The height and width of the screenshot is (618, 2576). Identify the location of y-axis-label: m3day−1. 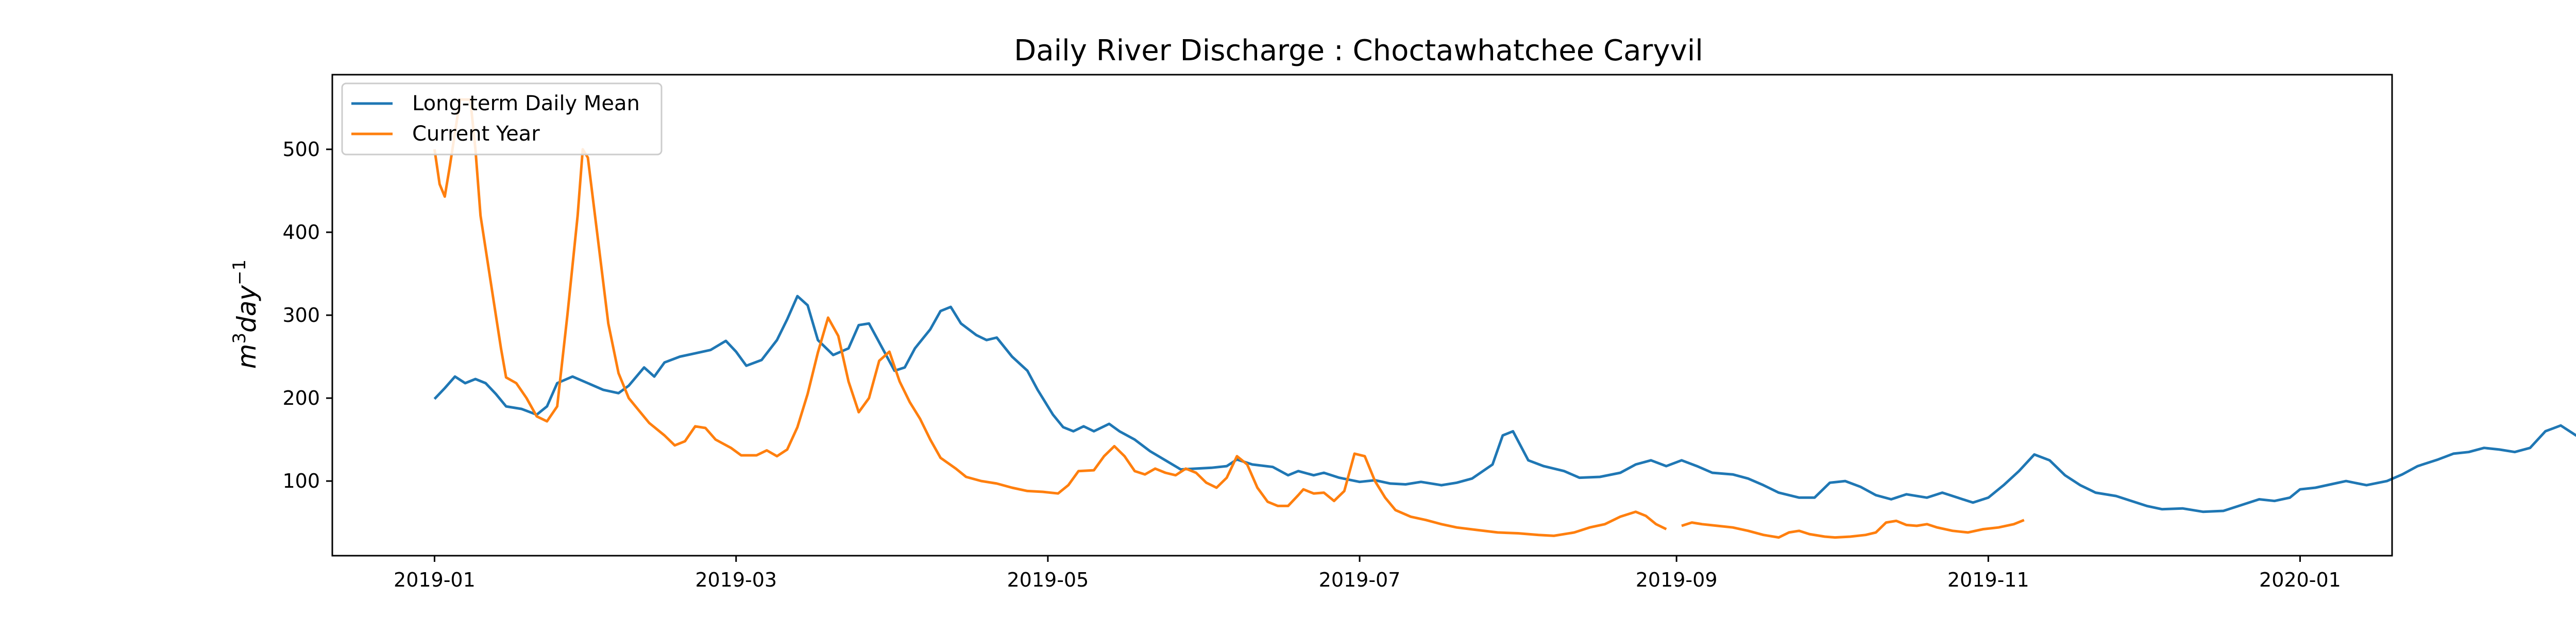
(245, 314).